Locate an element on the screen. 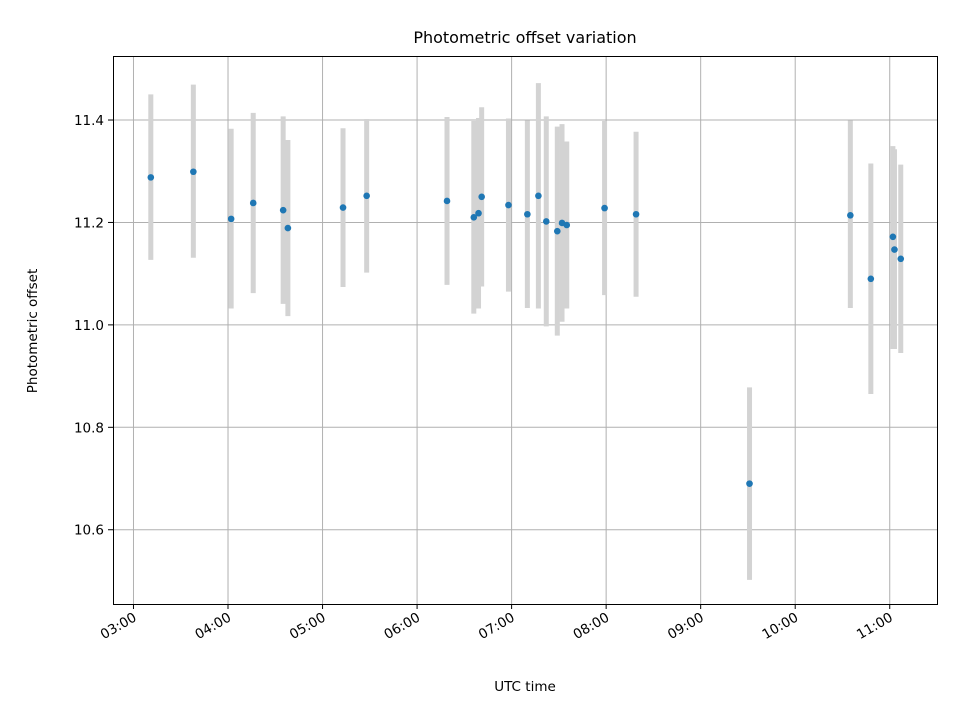 This screenshot has height=720, width=960. y-tick-label: 11.4 is located at coordinates (89, 121).